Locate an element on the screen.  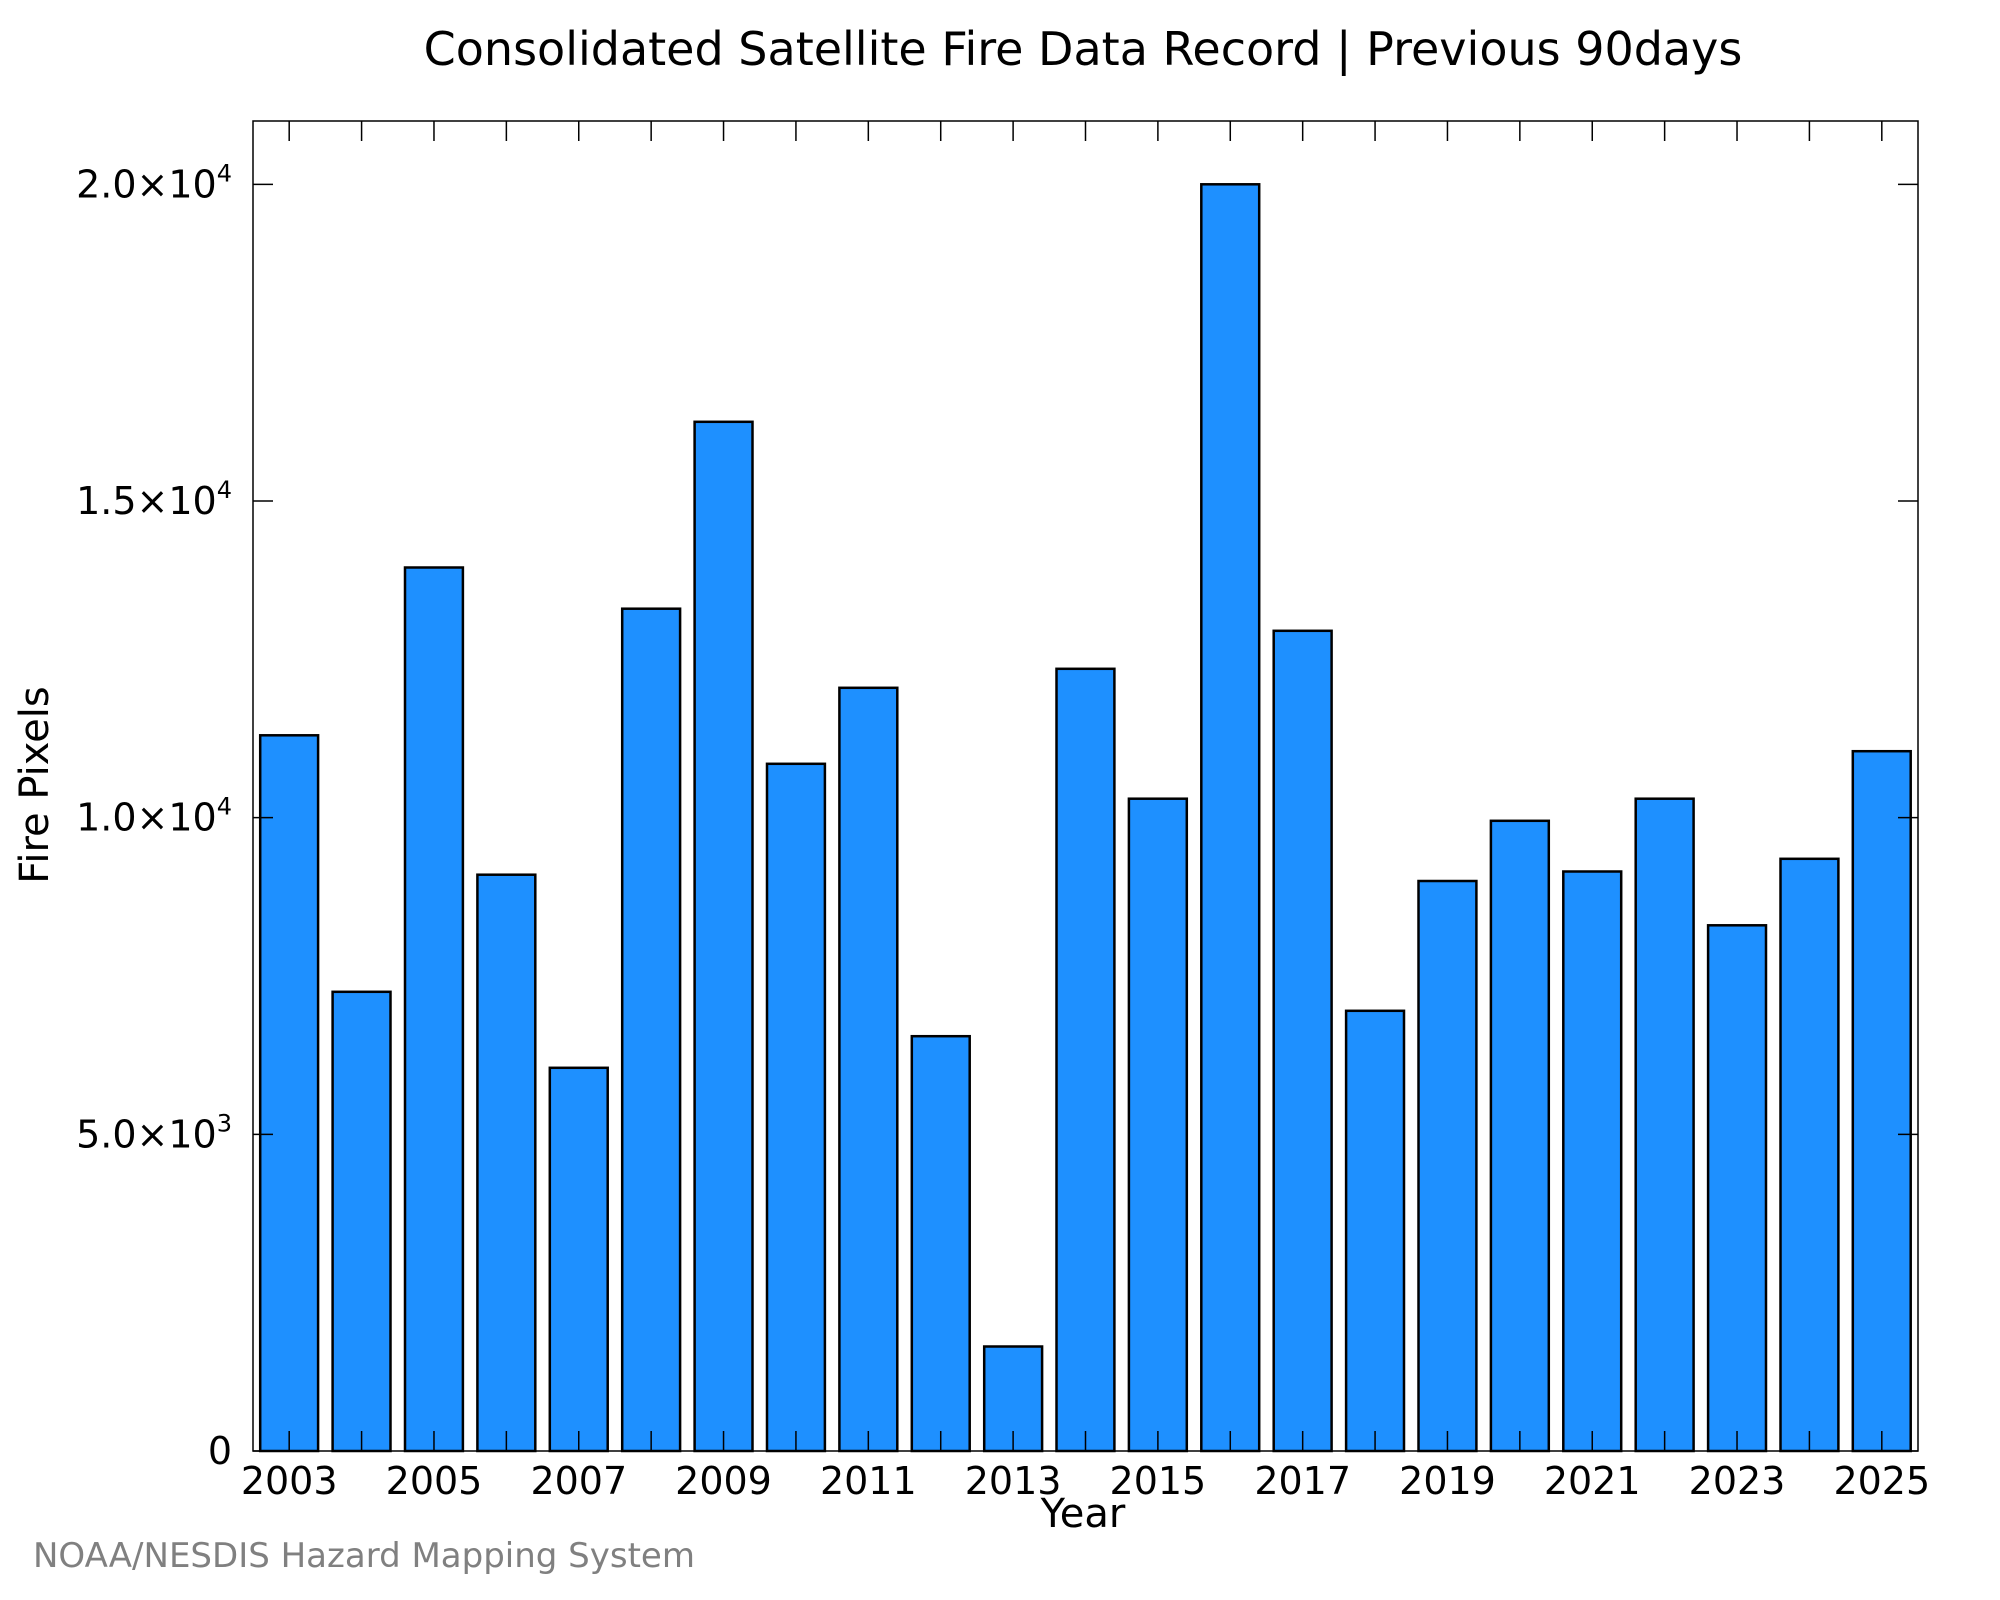
y-tick-labels: 0 5.0×103 1.0×104 1.5×104 2.0×104 is located at coordinates (154, 816).